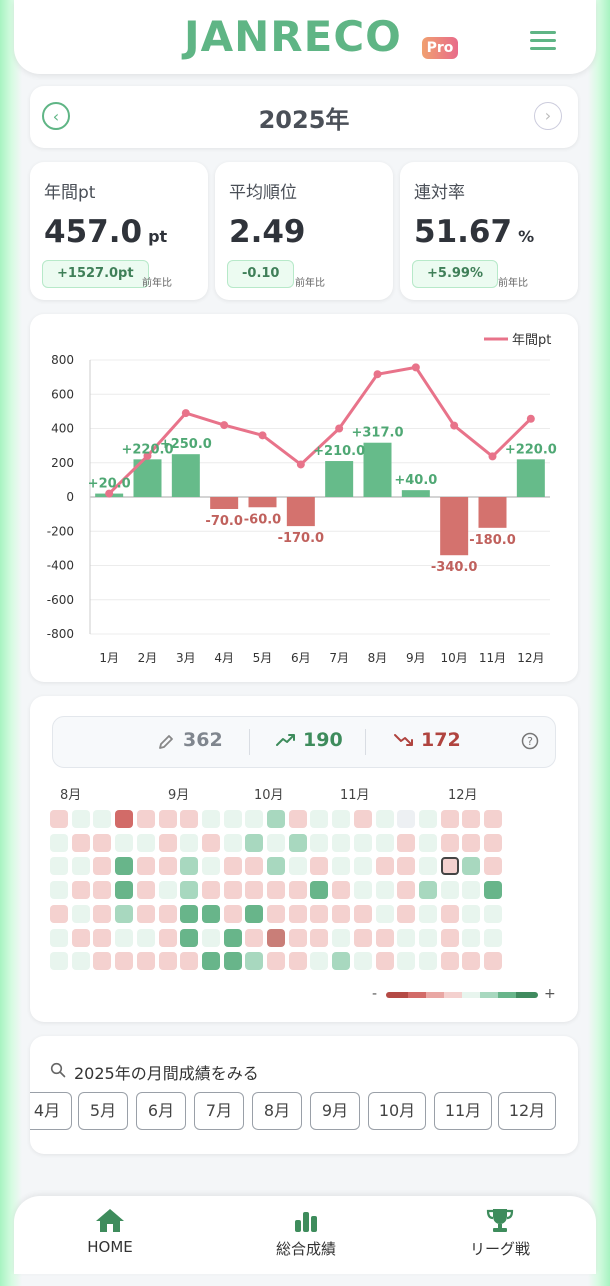 This screenshot has width=610, height=1286. I want to click on month-button-may: 5月, so click(103, 1111).